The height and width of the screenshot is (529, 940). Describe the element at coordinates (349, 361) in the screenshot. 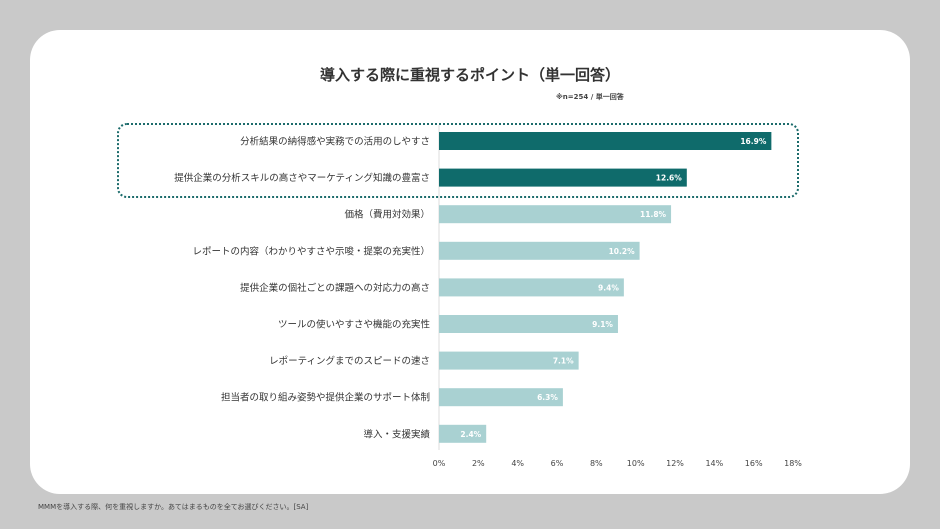

I see `category-label: レポーティングまでのスピードの速さ` at that location.